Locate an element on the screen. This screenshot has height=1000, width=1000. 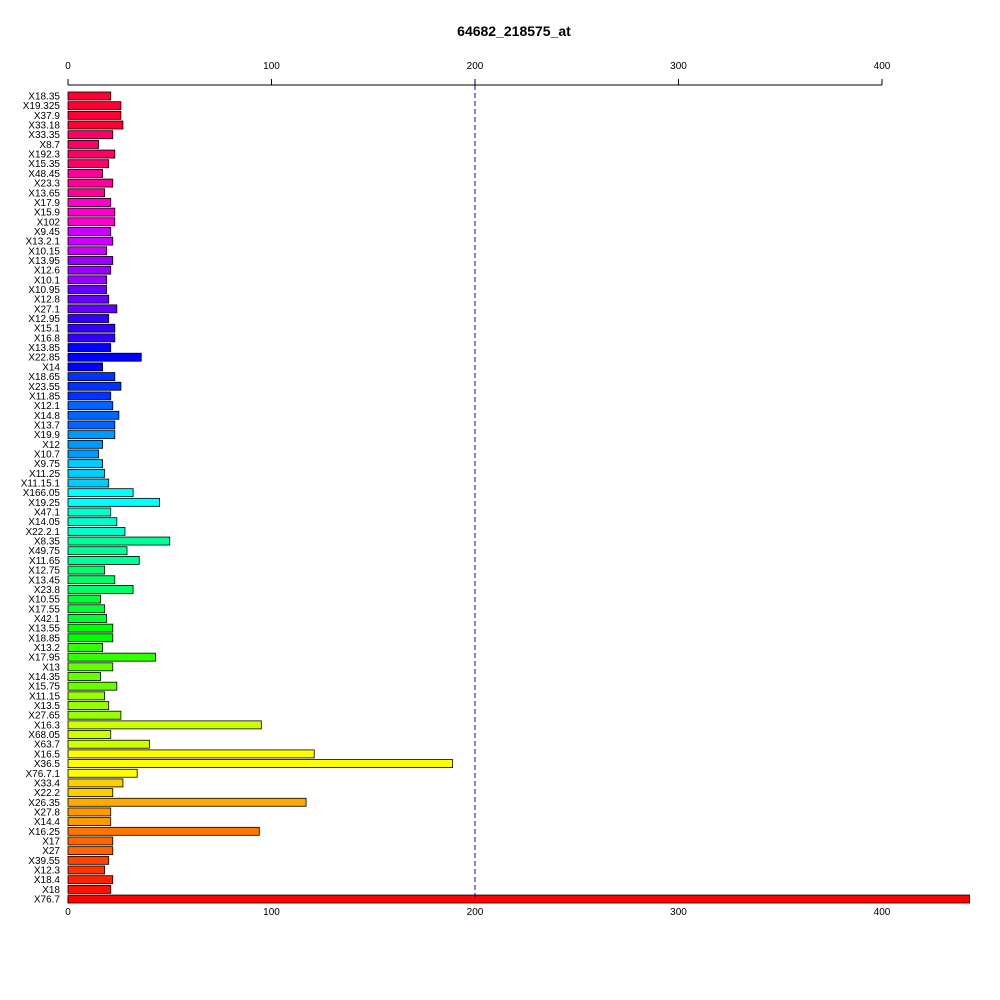
category-label: X8.35 is located at coordinates (47, 542).